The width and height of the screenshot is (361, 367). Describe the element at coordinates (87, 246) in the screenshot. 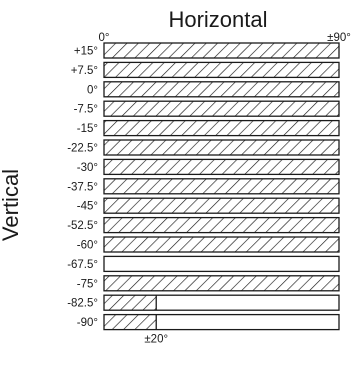

I see `row-tick-label: -60°` at that location.